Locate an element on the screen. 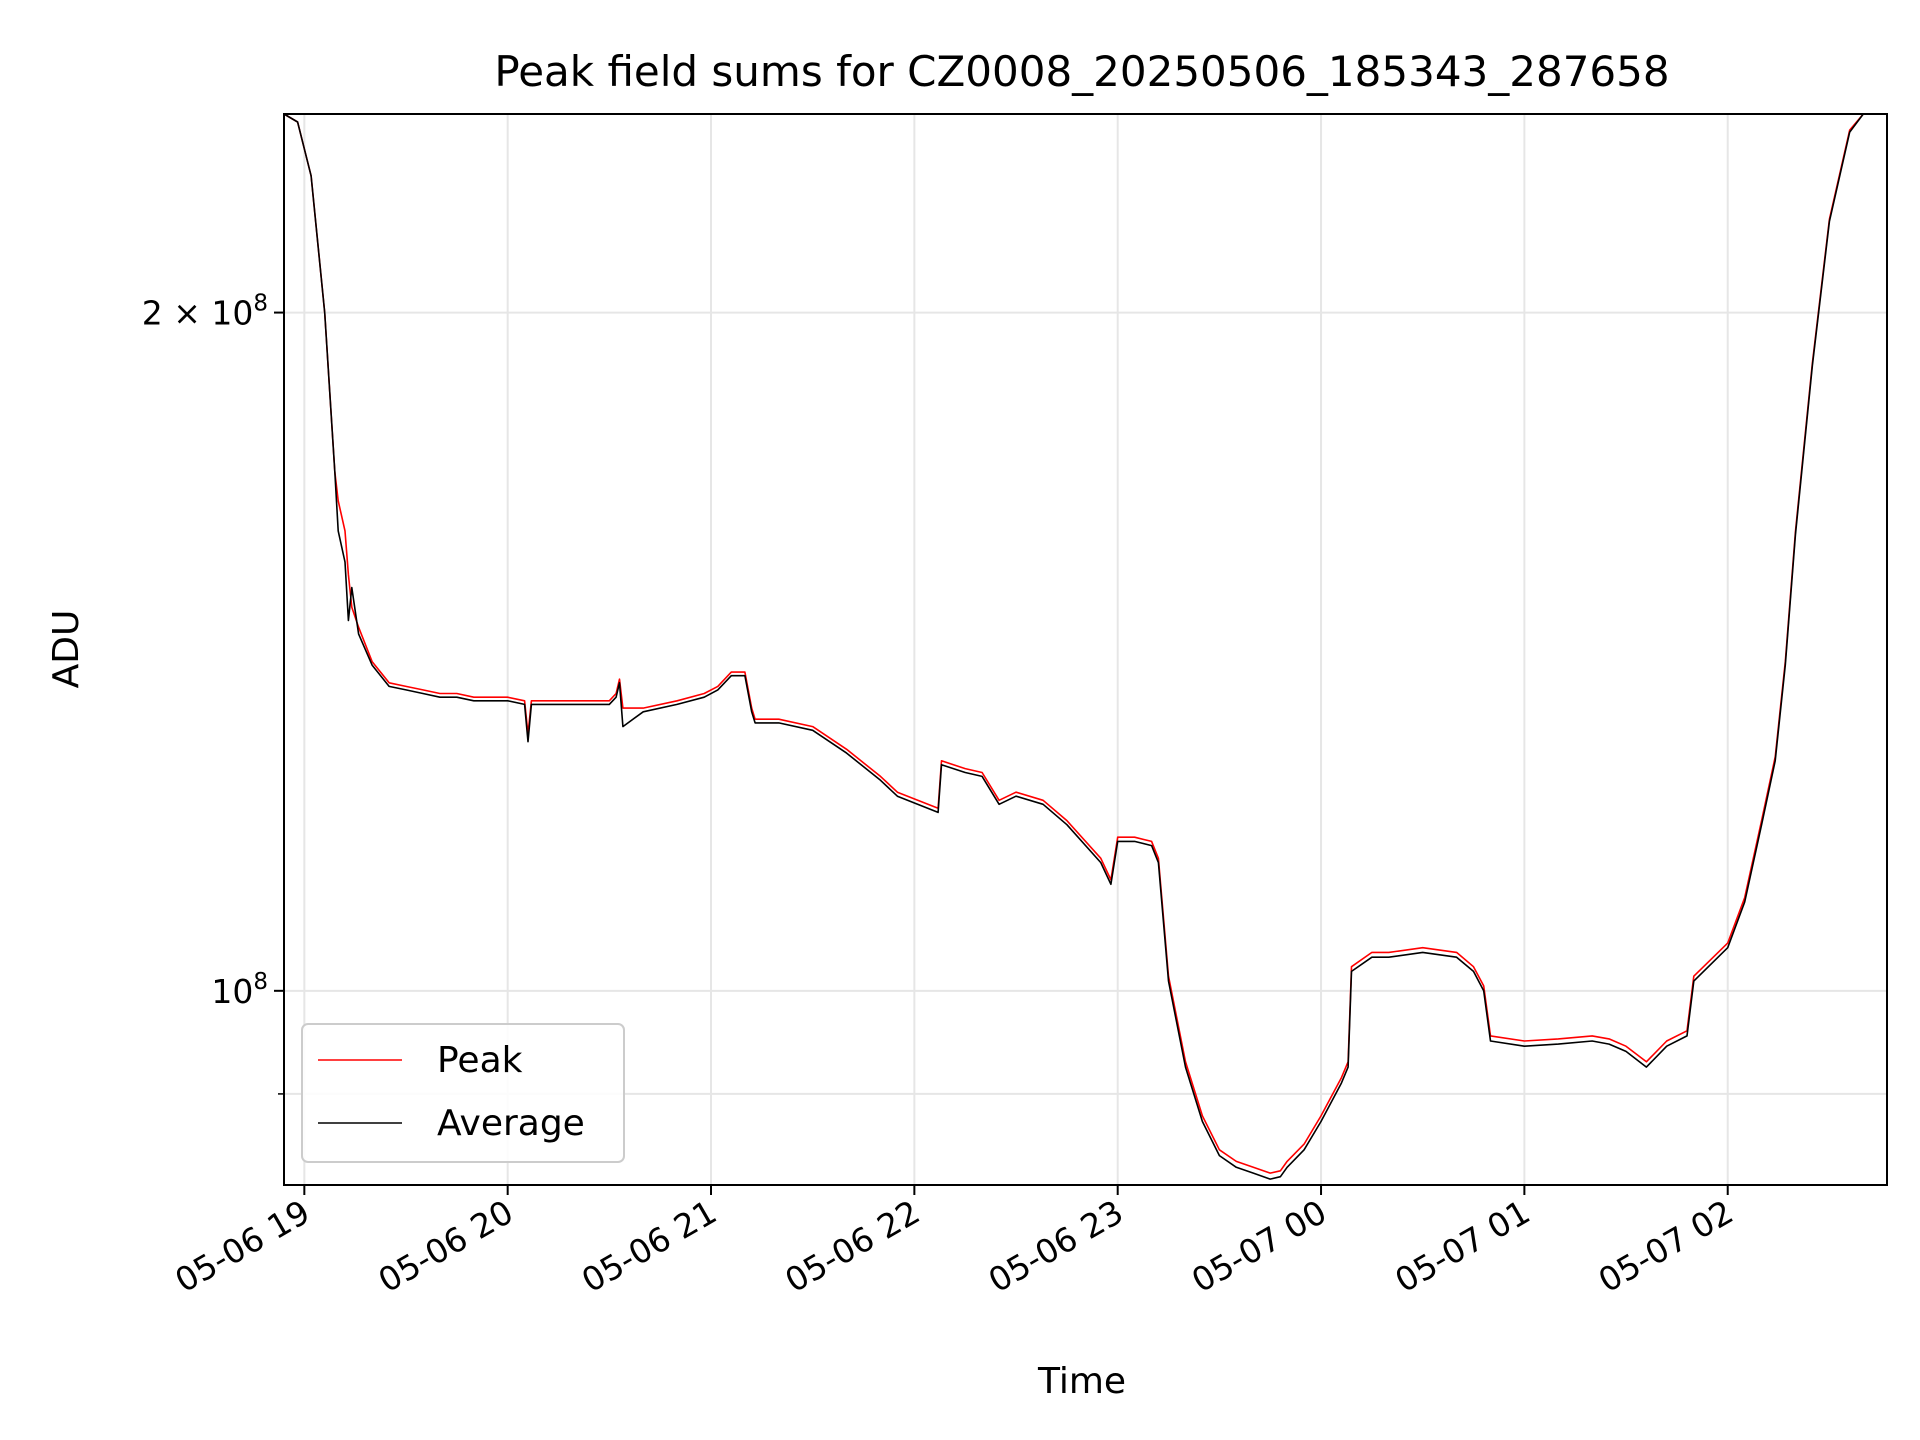 The width and height of the screenshot is (1920, 1440). x-tick-label: 05-06 20 is located at coordinates (446, 1246).